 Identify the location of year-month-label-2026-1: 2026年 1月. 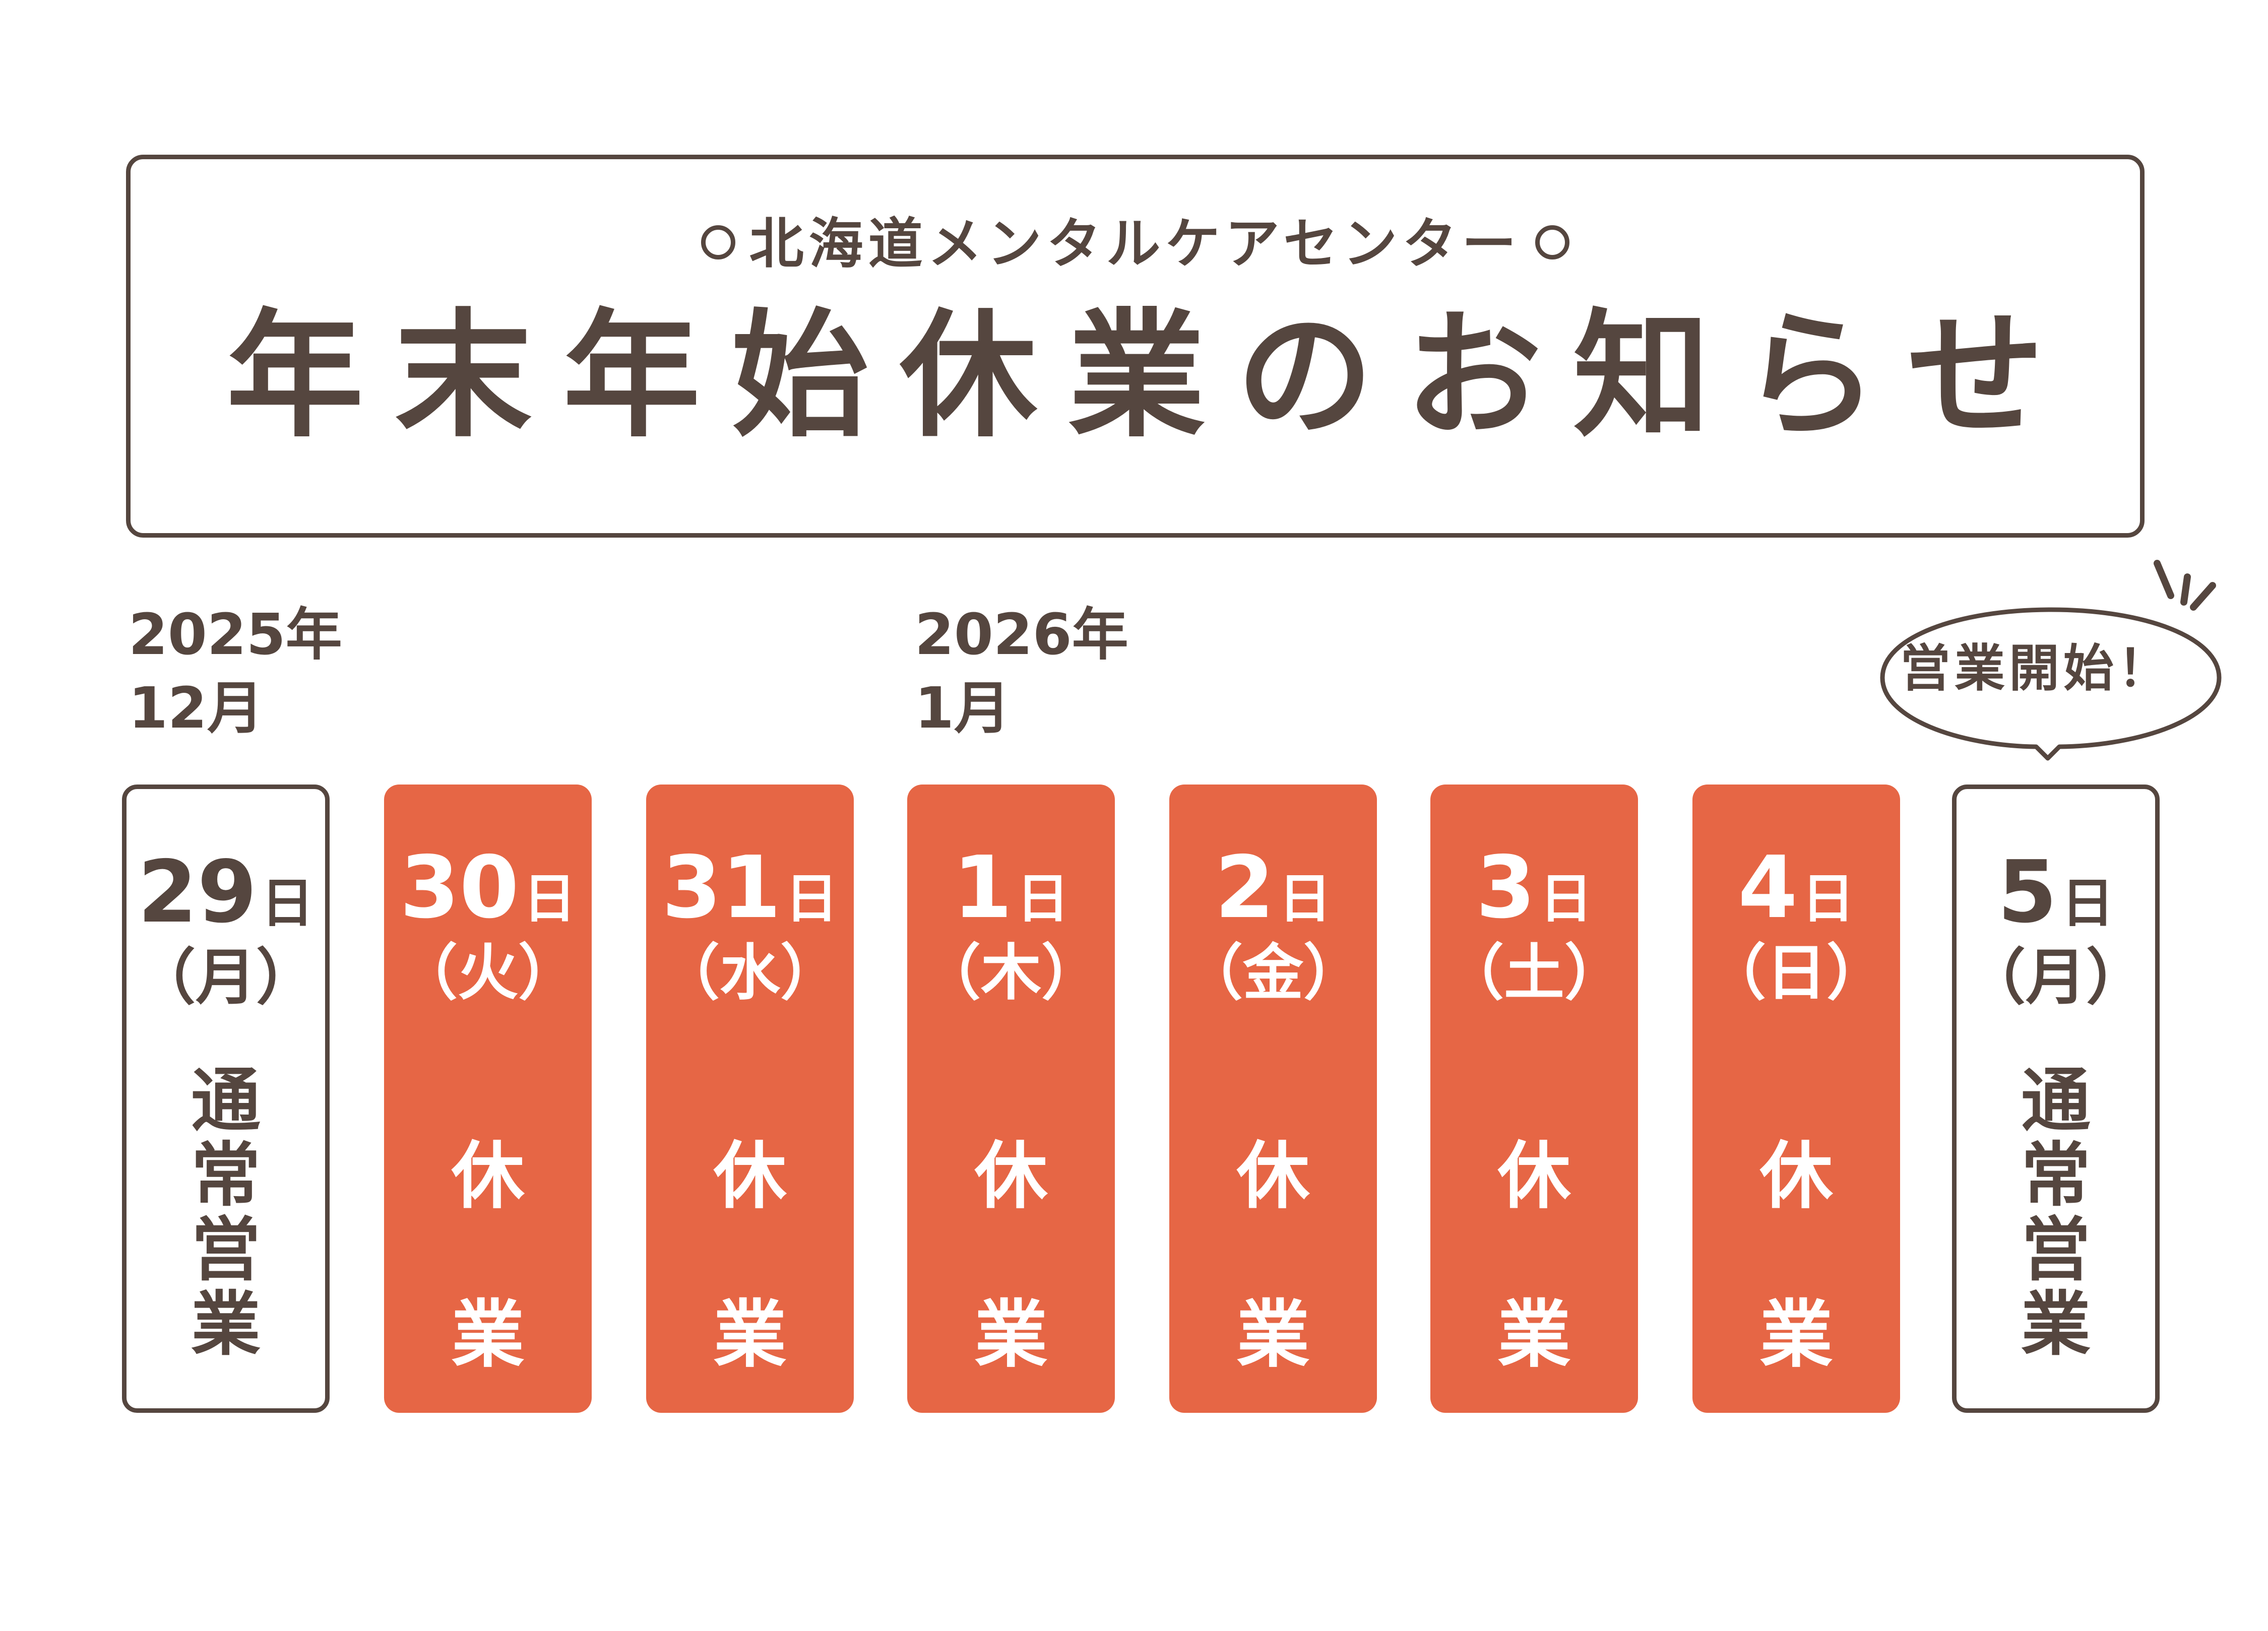
(1022, 672).